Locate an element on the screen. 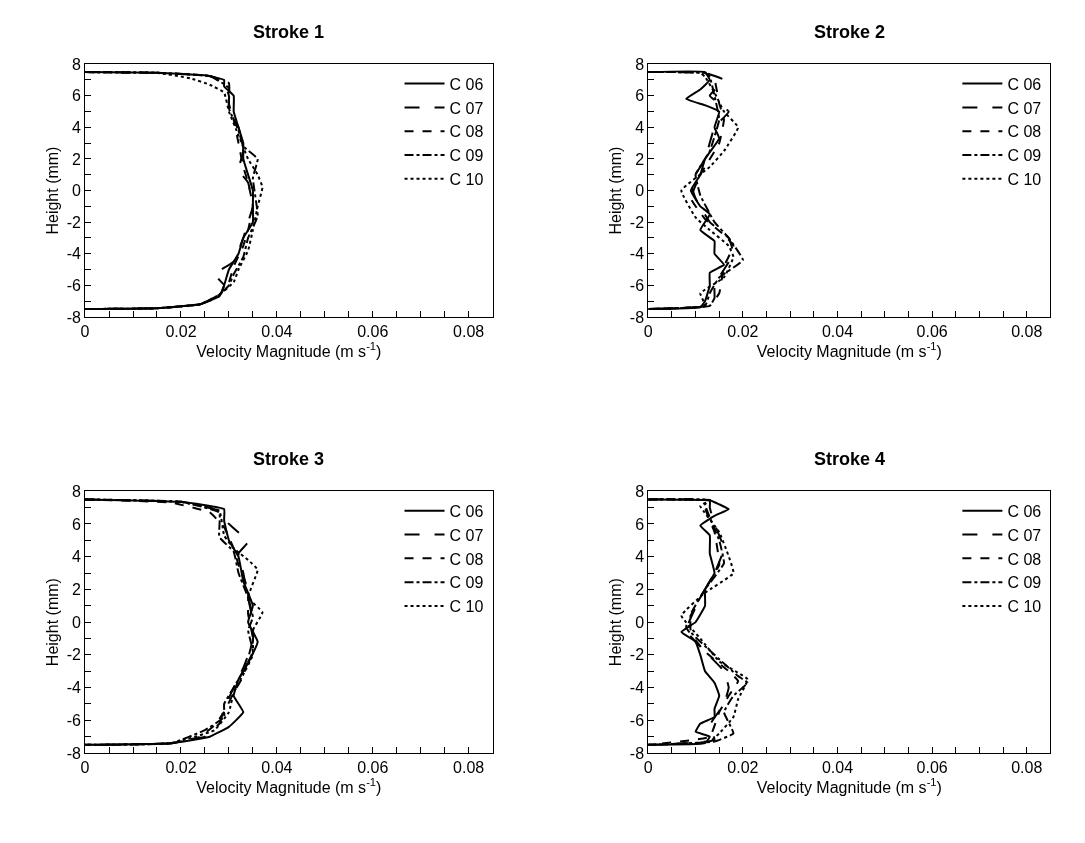  chart-title: Stroke 2 is located at coordinates (850, 32).